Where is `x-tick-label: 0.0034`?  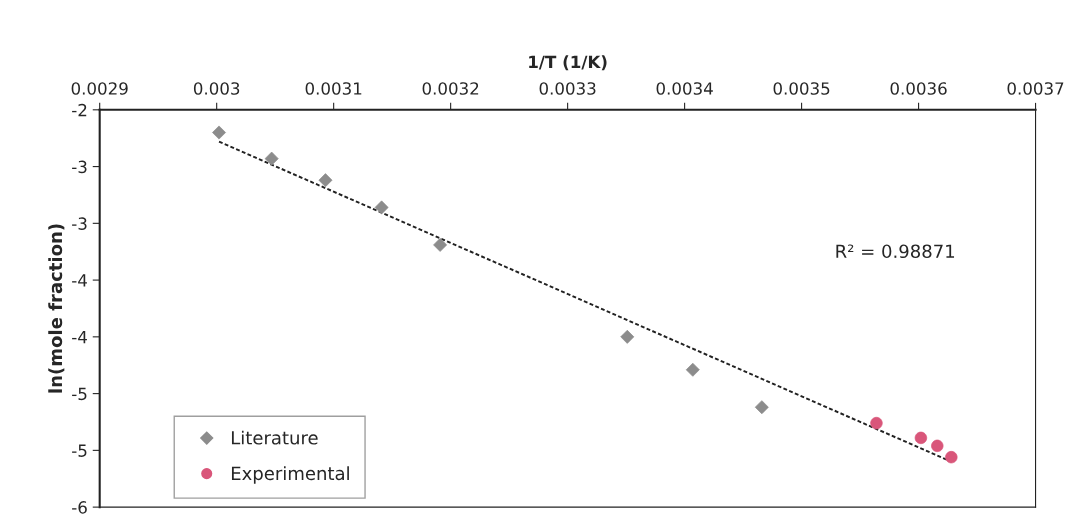
x-tick-label: 0.0034 is located at coordinates (684, 88).